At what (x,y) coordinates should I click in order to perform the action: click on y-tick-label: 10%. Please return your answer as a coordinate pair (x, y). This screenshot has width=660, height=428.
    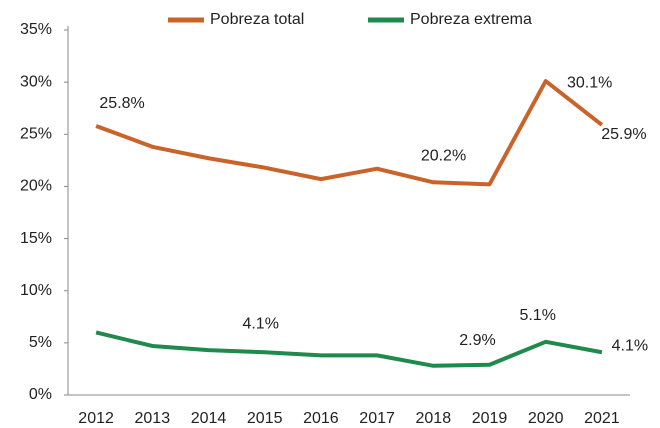
    Looking at the image, I should click on (36, 290).